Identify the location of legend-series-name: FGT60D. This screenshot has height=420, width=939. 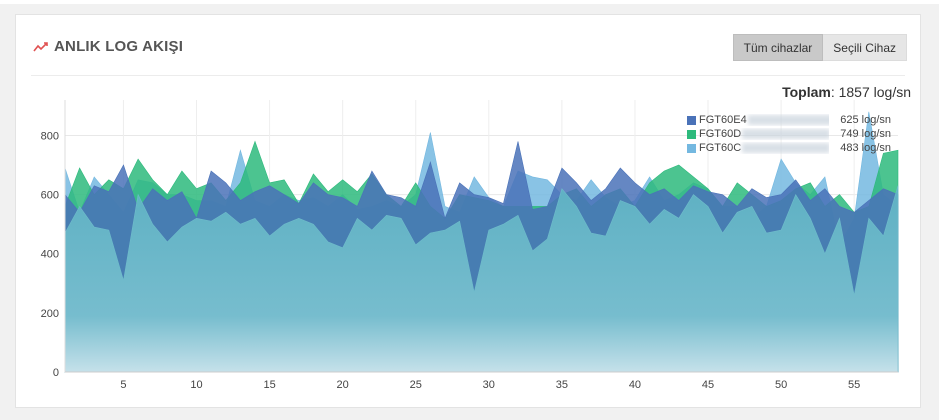
(720, 134).